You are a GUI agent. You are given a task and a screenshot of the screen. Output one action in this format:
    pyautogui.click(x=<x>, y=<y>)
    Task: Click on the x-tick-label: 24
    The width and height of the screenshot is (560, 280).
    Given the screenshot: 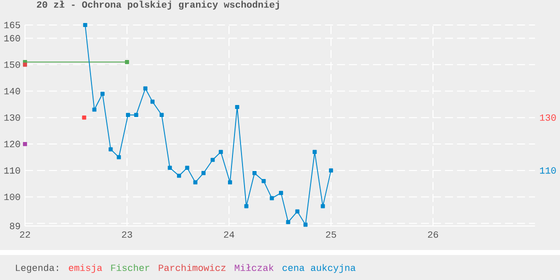 What is the action you would take?
    pyautogui.click(x=229, y=234)
    